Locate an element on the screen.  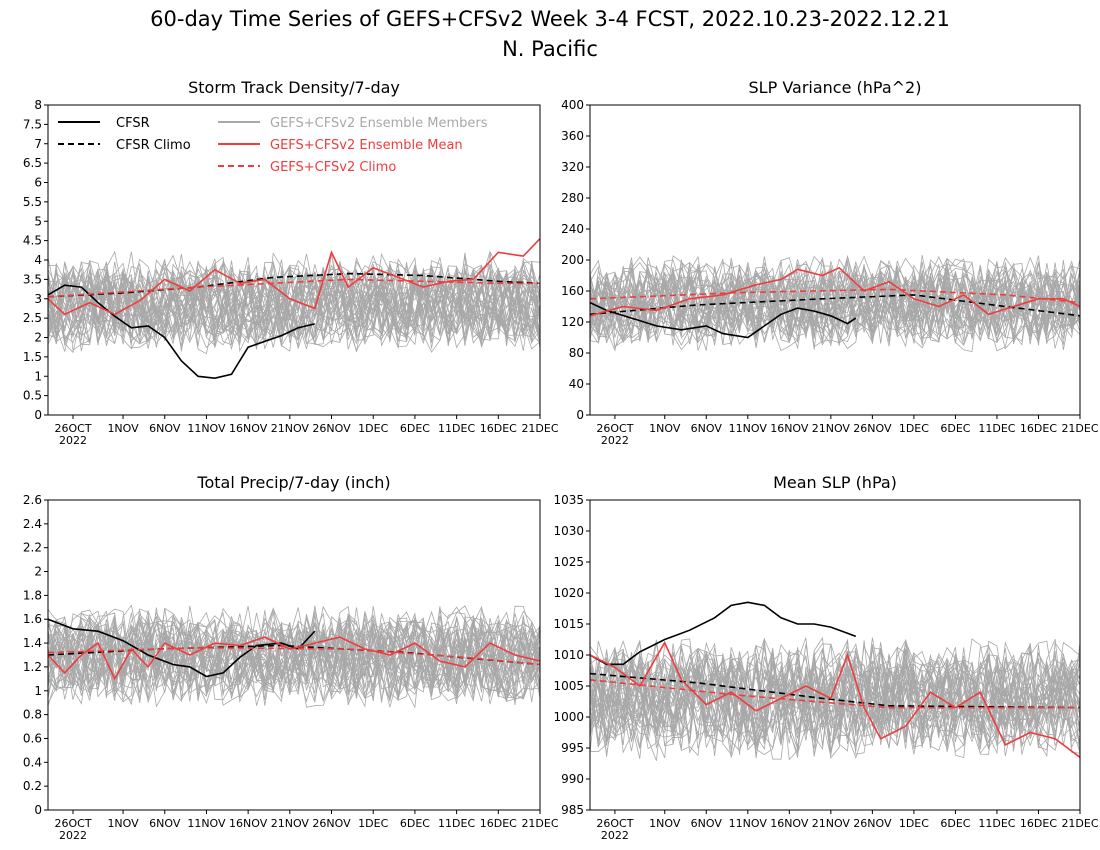
y-tick-label: 0.5 is located at coordinates (32, 396).